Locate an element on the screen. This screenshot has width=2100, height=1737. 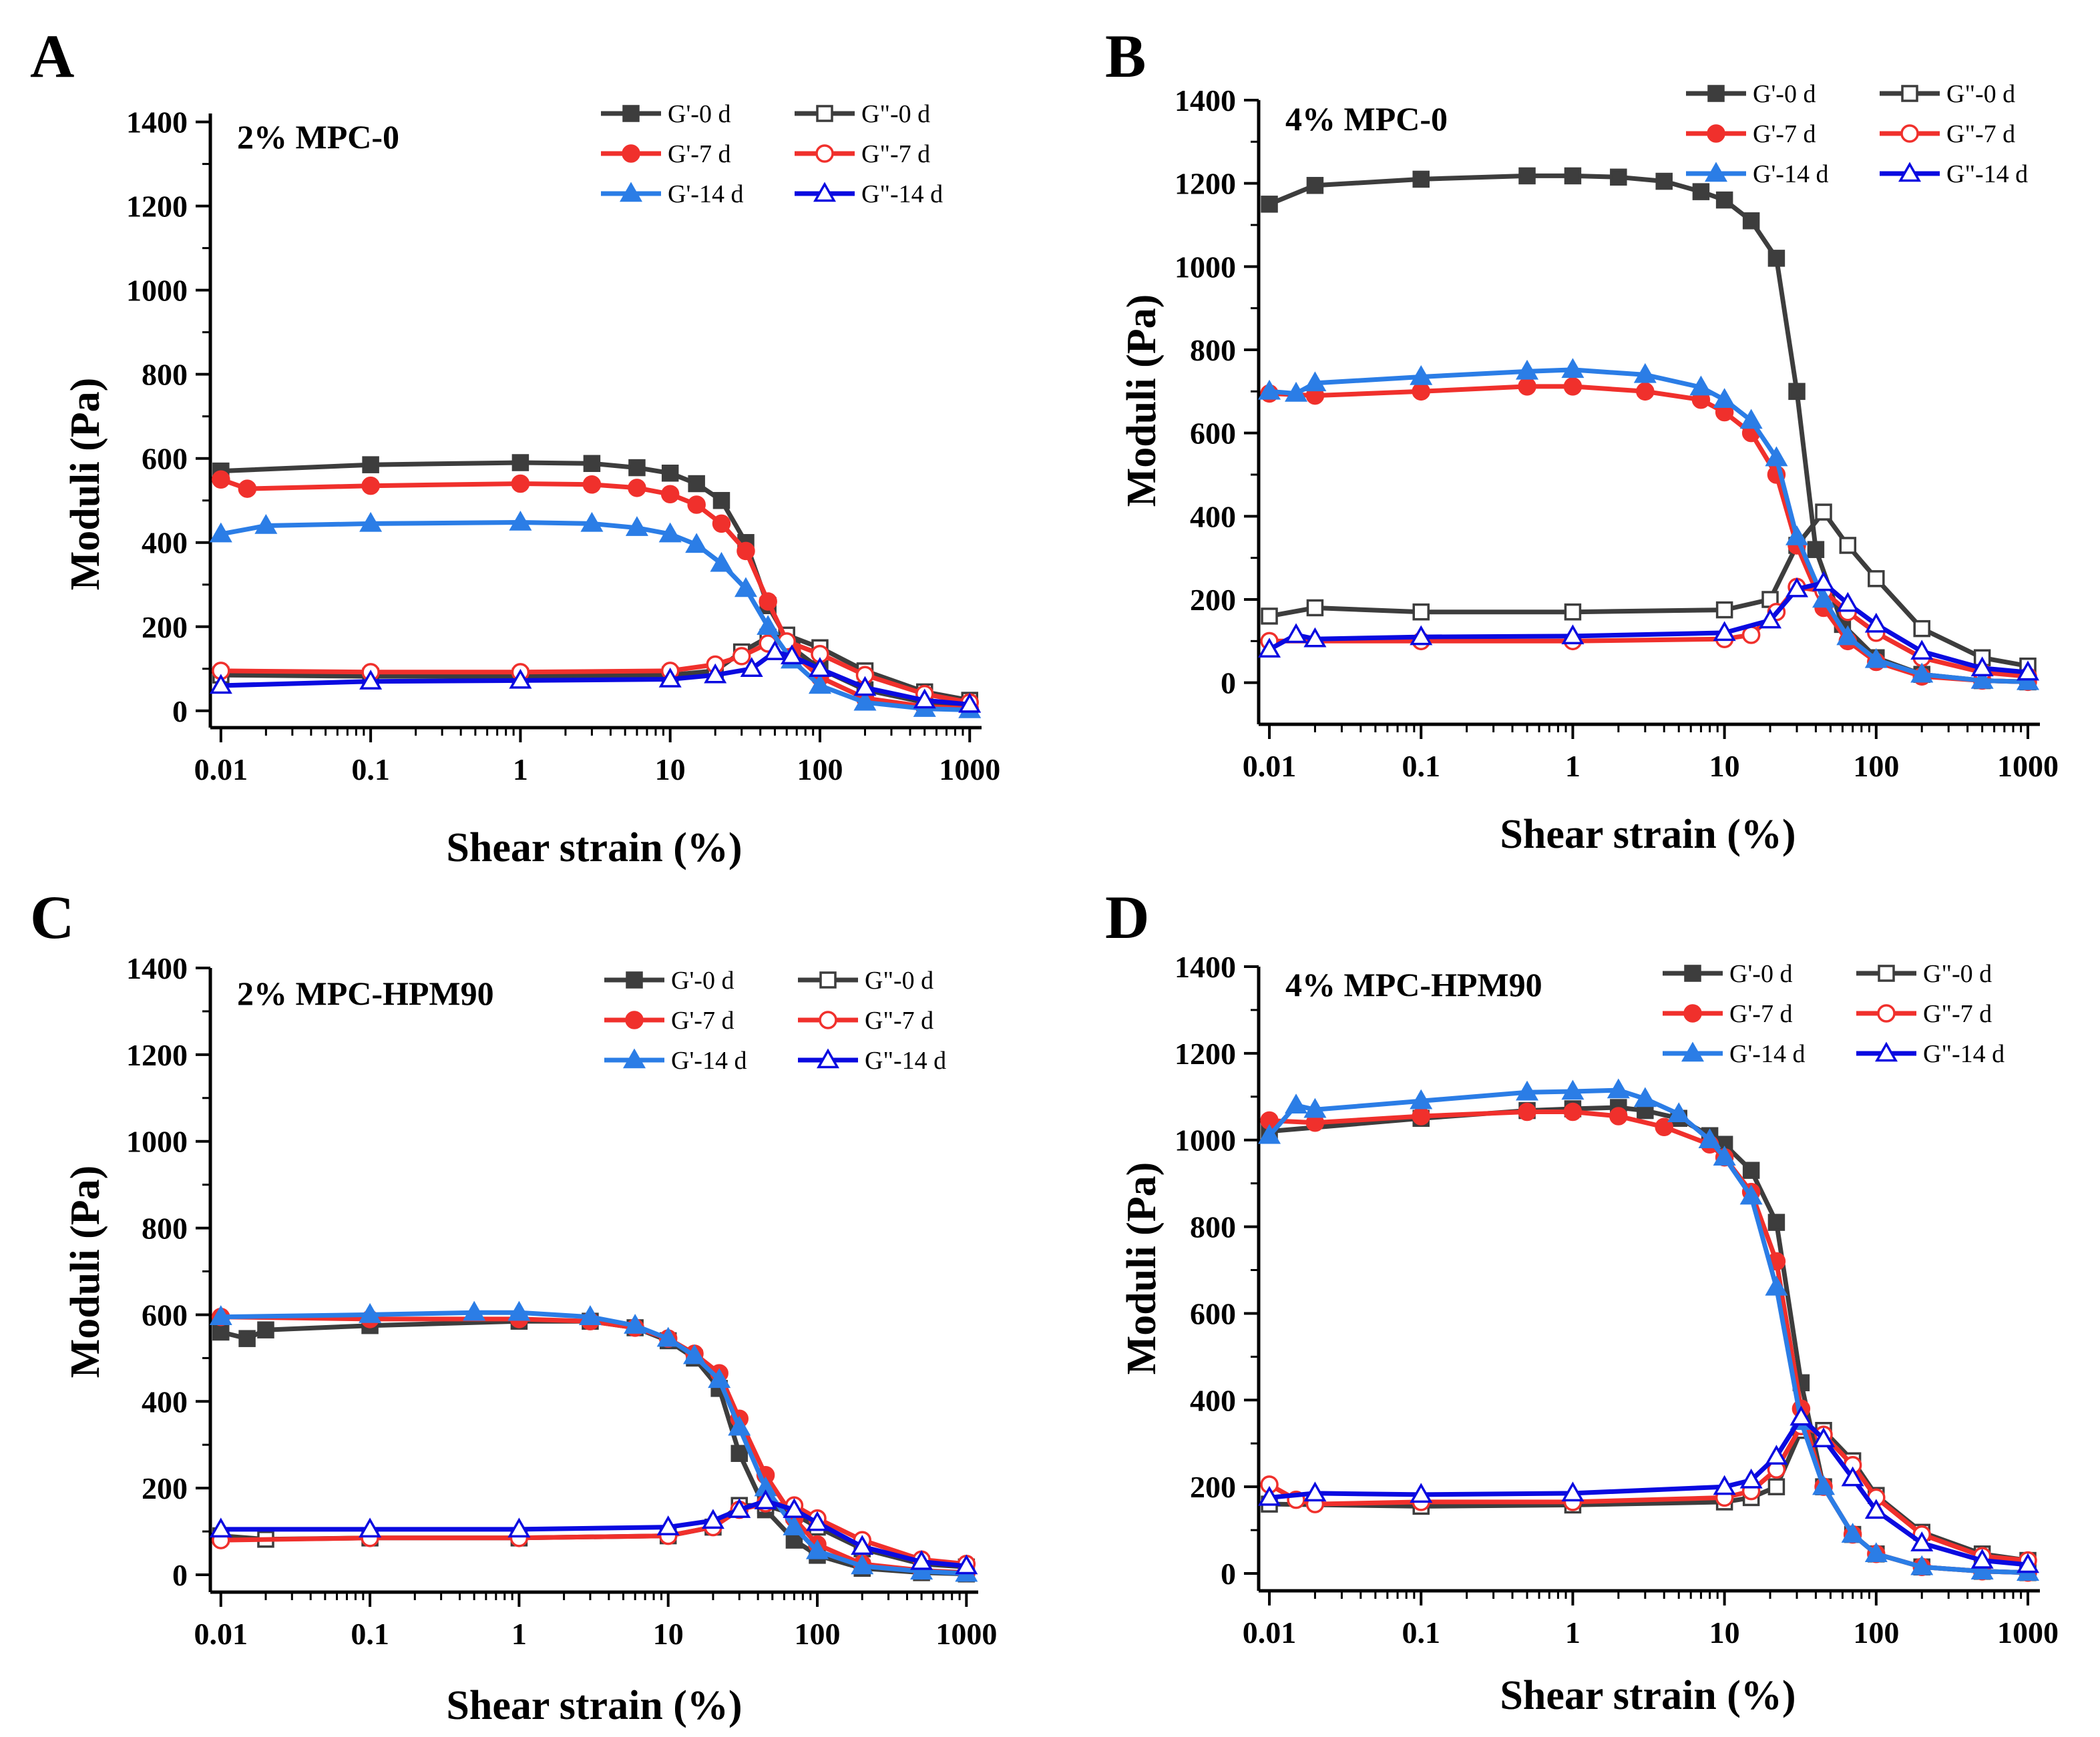
x-tick-label: 0.1 is located at coordinates (1421, 1633).